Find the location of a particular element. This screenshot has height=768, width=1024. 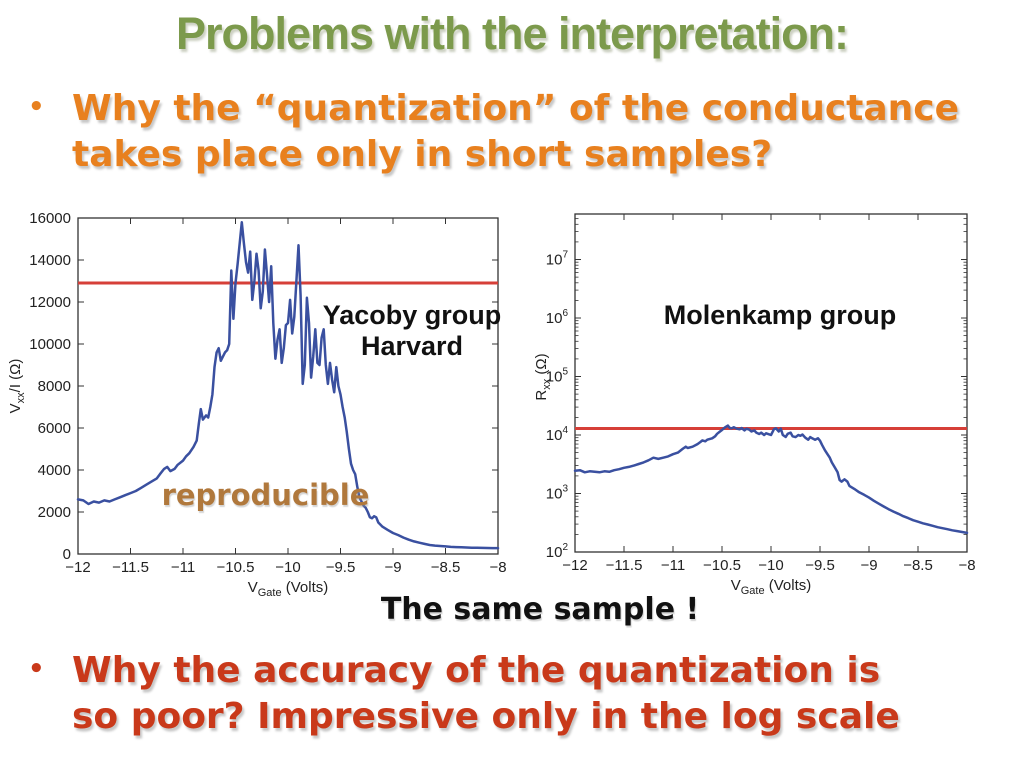

svg-text: 12000 is located at coordinates (50, 302).